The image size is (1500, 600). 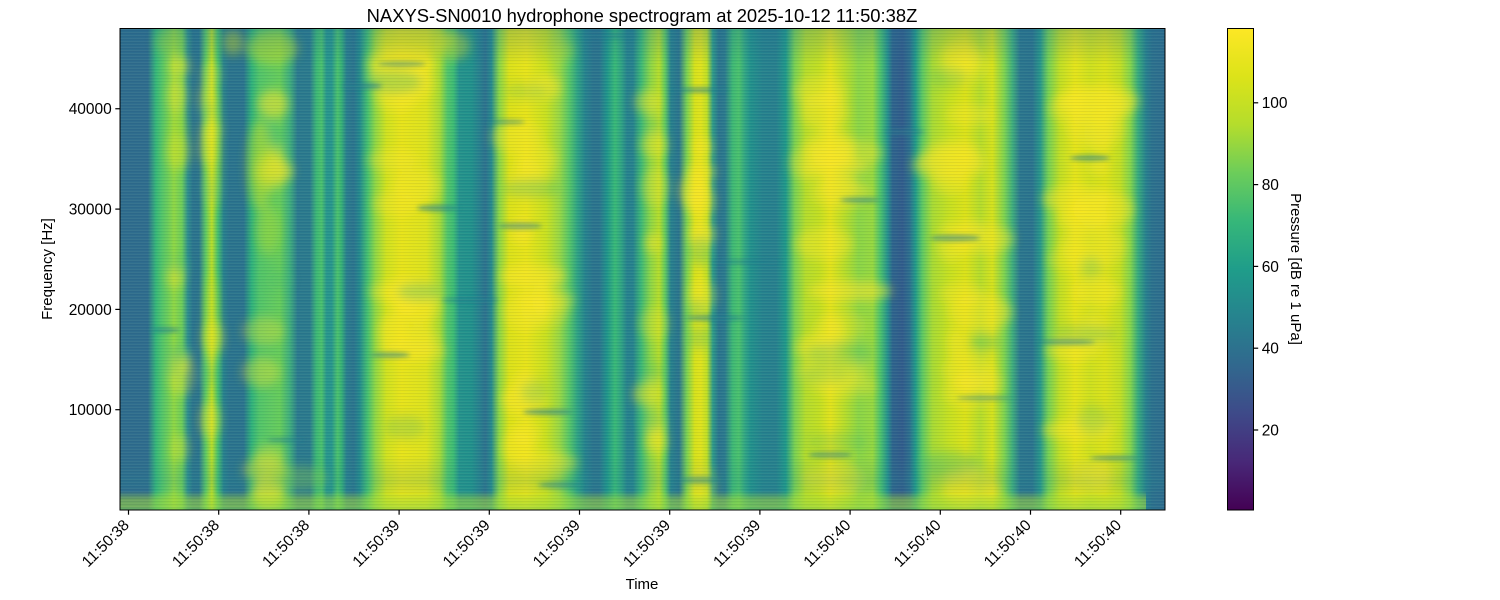 What do you see at coordinates (642, 584) in the screenshot?
I see `svg-text: Time` at bounding box center [642, 584].